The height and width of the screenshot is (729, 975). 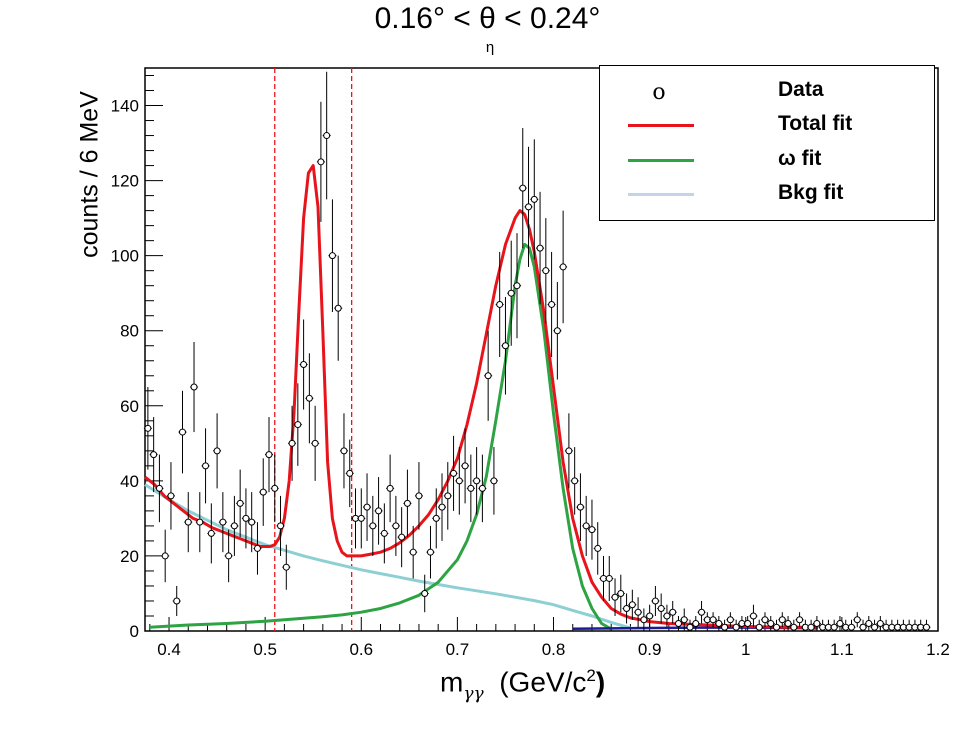 What do you see at coordinates (452, 682) in the screenshot?
I see `x-label-main: m` at bounding box center [452, 682].